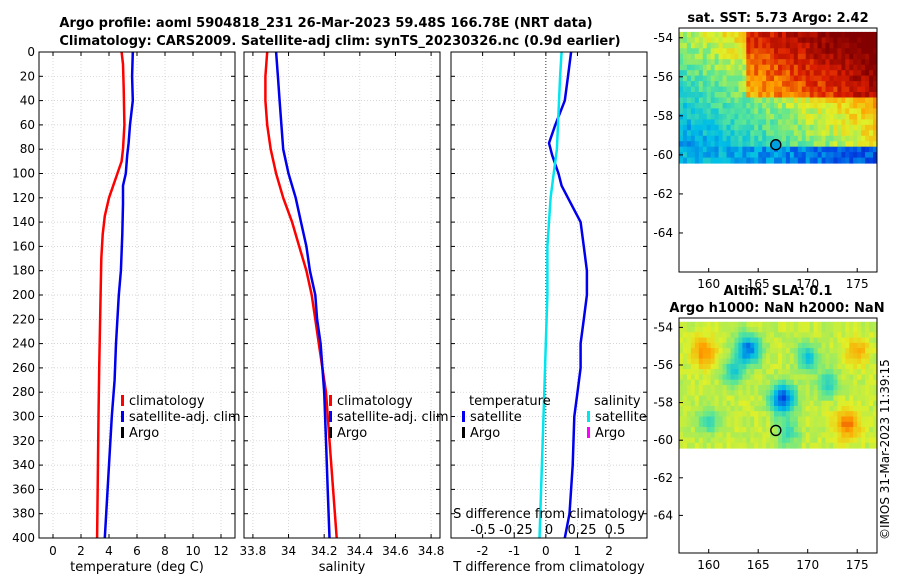 Image resolution: width=900 pixels, height=580 pixels. What do you see at coordinates (110, 295) in the screenshot?
I see `series-line-climatology` at bounding box center [110, 295].